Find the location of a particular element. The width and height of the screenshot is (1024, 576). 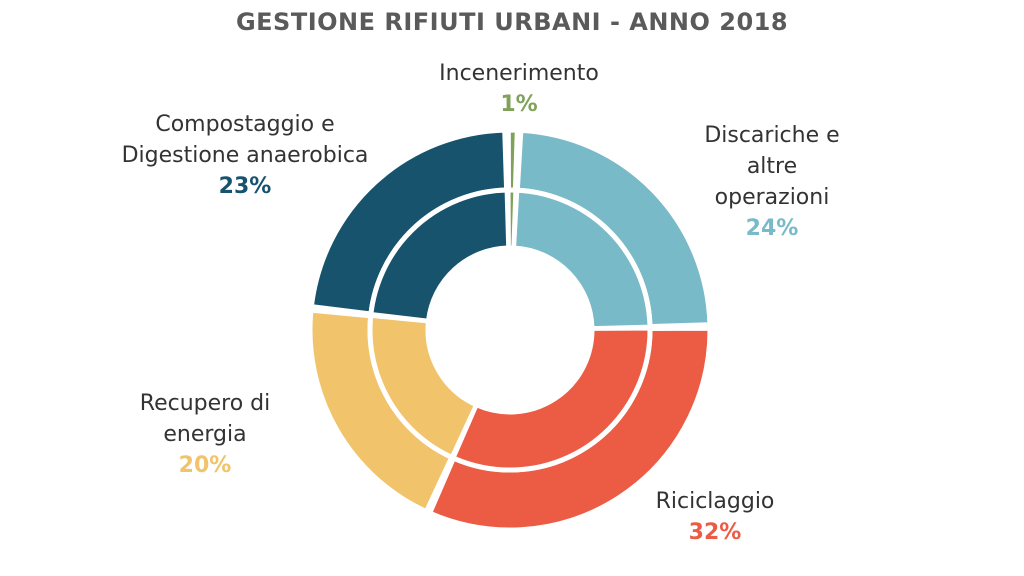

label-riciclaggio: Riciclaggio 32% is located at coordinates (715, 517).